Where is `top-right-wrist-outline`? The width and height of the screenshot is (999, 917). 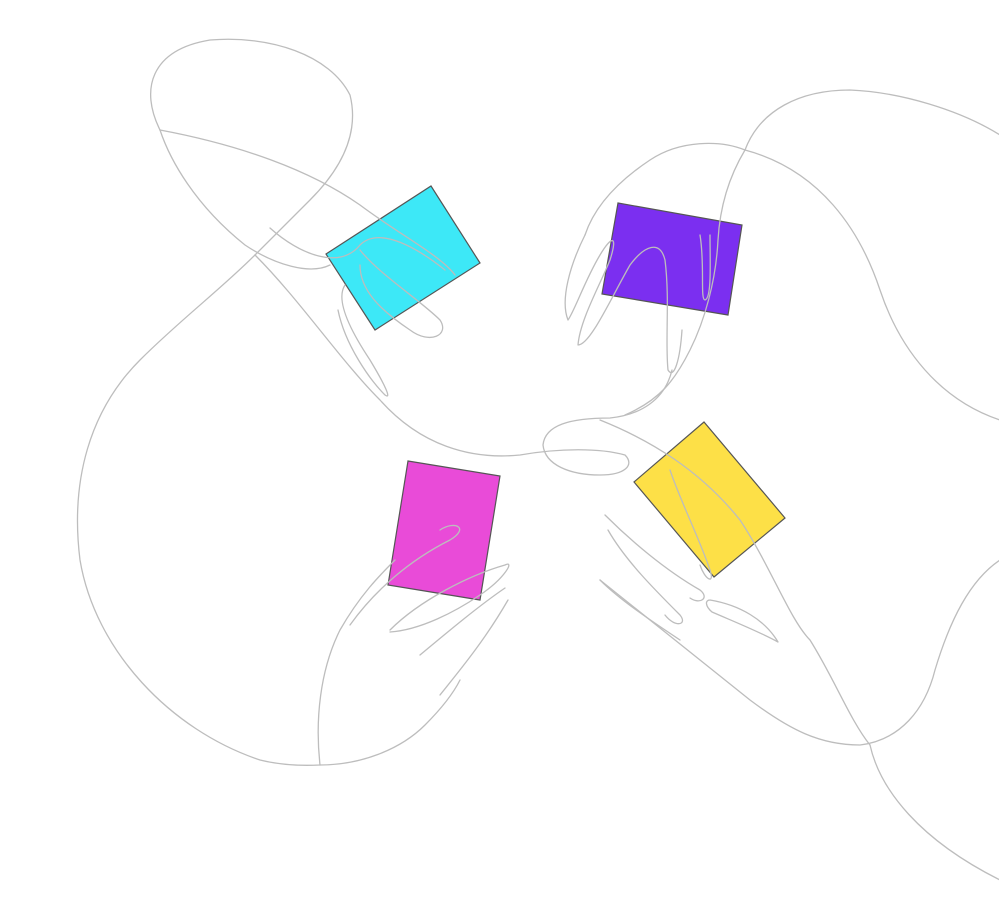 top-right-wrist-outline is located at coordinates (665, 189).